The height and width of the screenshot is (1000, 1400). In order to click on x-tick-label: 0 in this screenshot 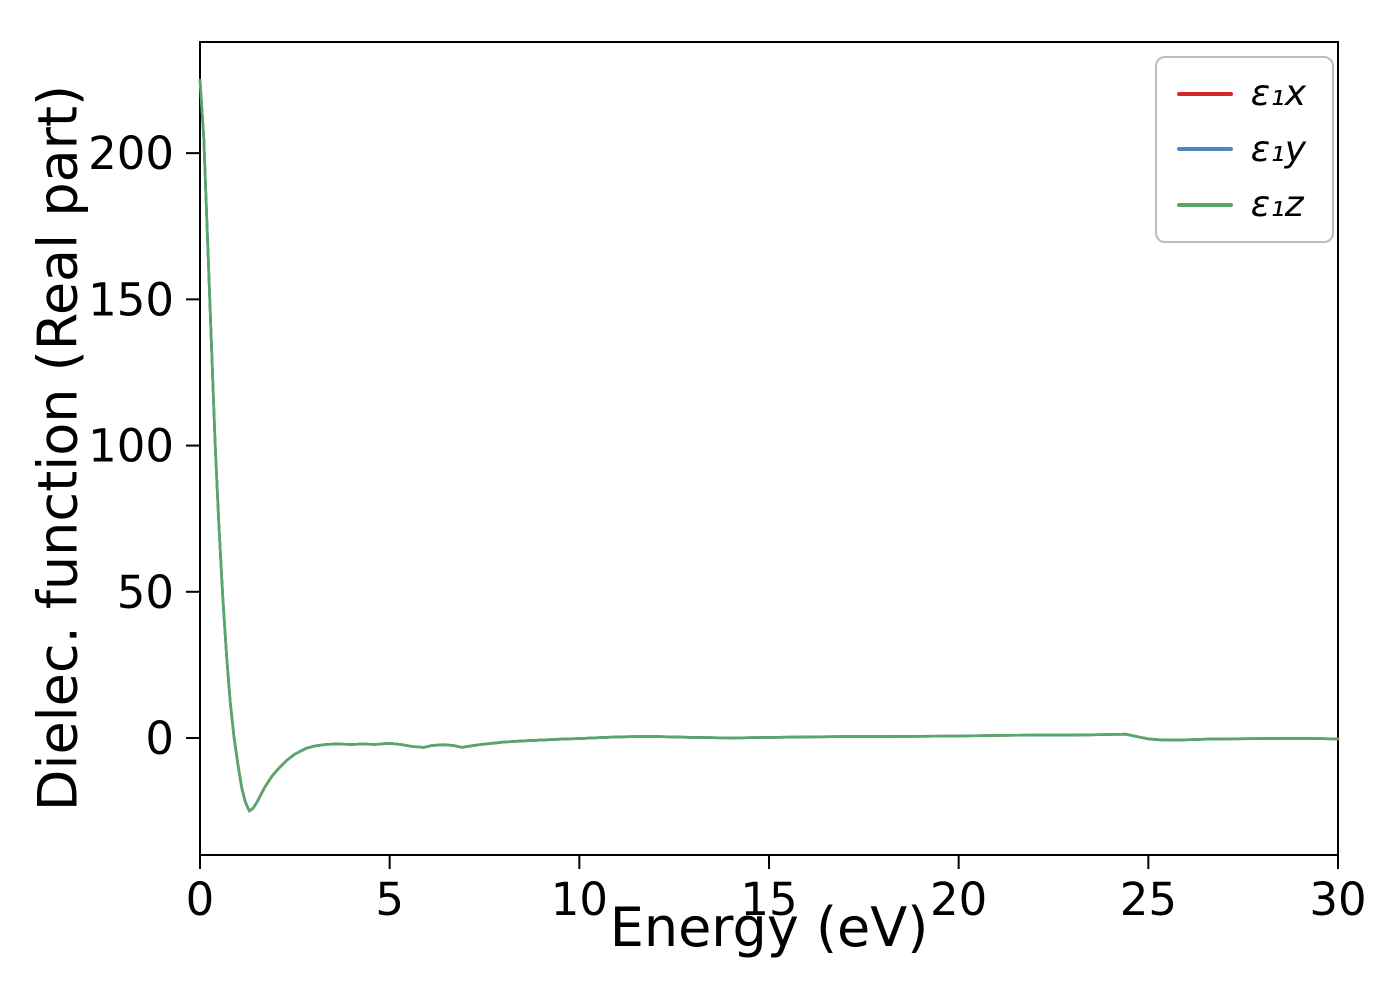, I will do `click(200, 899)`.